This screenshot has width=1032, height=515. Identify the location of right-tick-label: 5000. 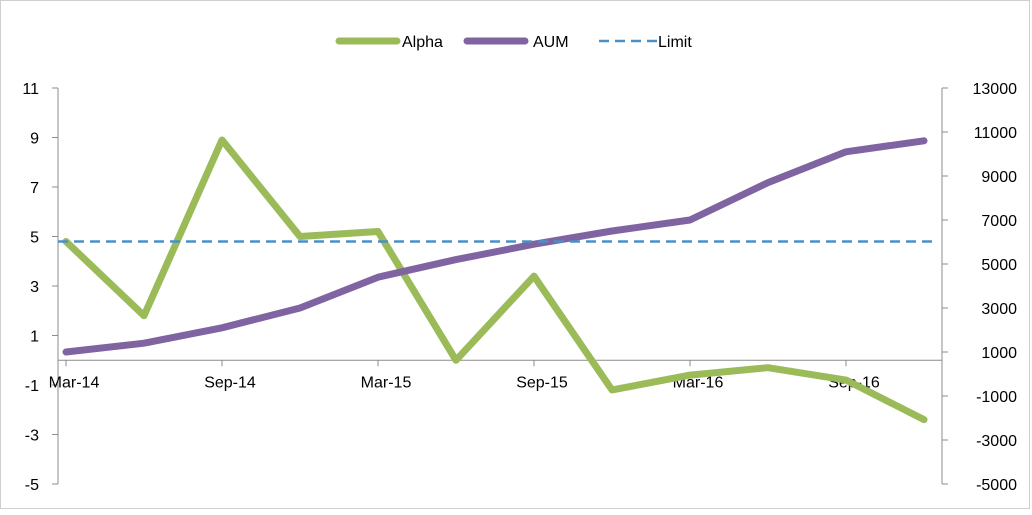
(999, 265).